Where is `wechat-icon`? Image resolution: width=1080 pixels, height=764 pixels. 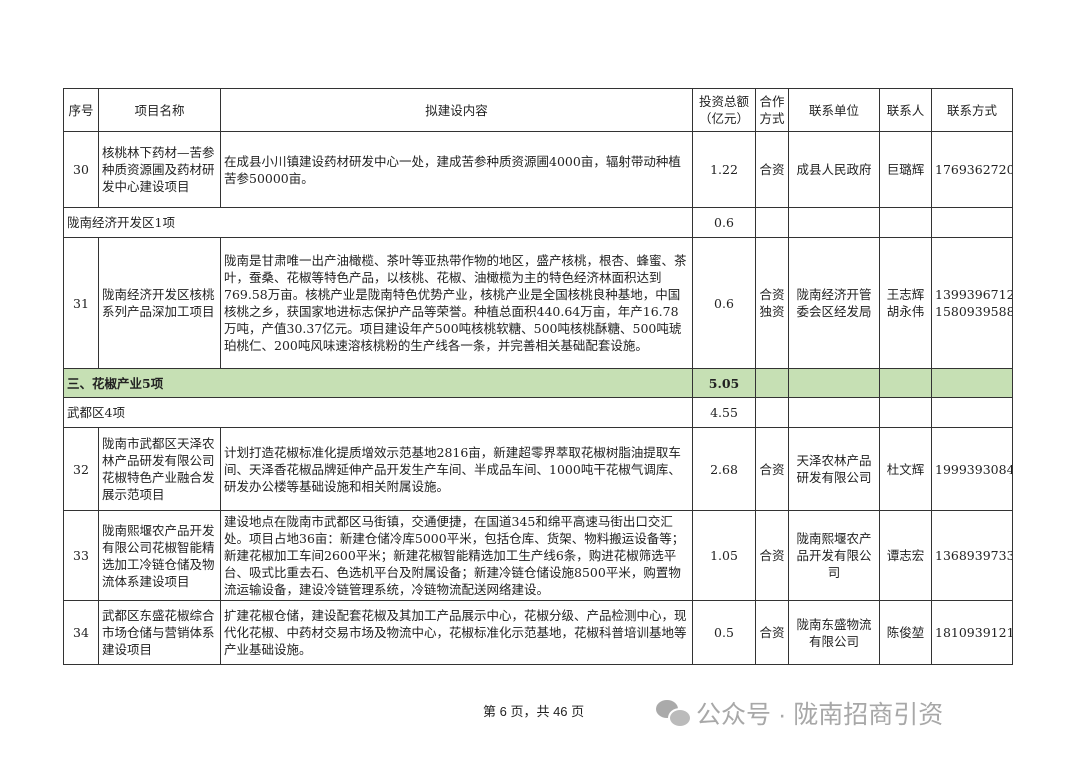
wechat-icon is located at coordinates (674, 713).